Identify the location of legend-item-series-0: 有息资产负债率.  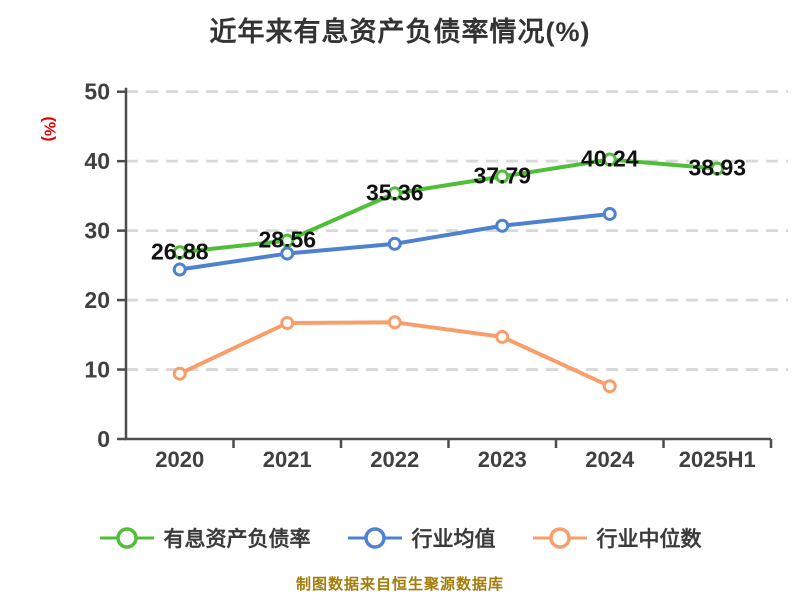
(205, 538).